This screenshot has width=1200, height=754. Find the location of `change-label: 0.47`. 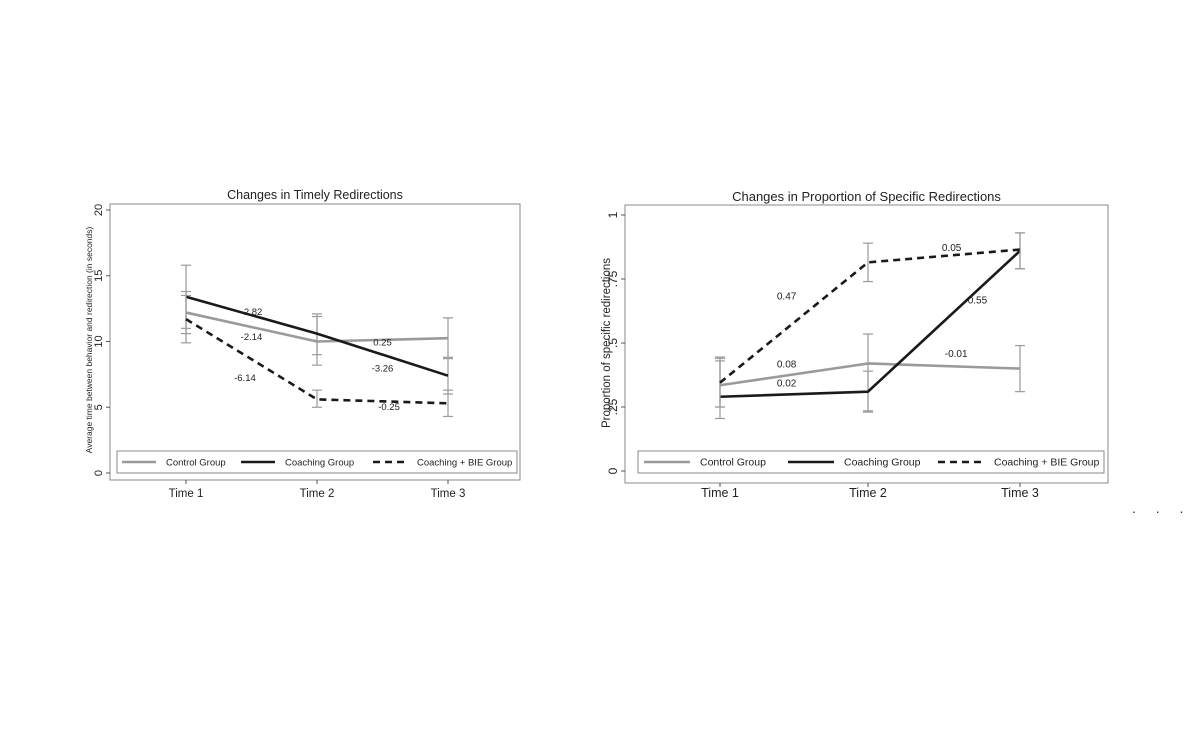

change-label: 0.47 is located at coordinates (787, 296).